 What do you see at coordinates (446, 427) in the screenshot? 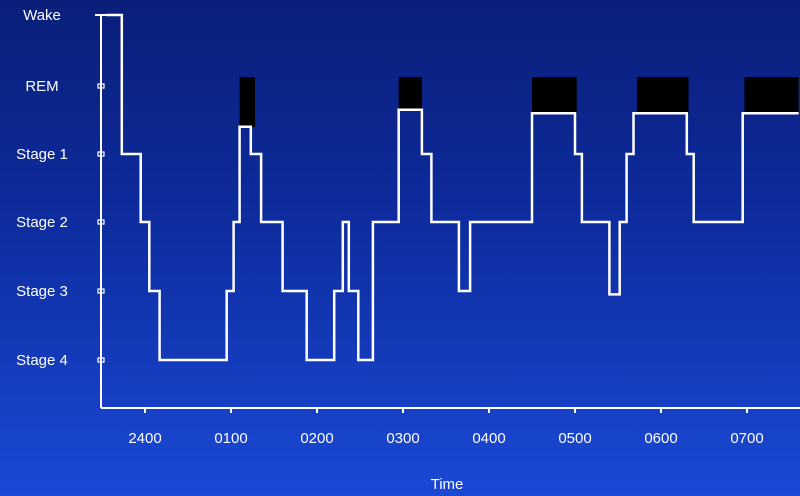
I see `x-ticks: 2400 0100 0200 0300 0400 0500 0600 0700` at bounding box center [446, 427].